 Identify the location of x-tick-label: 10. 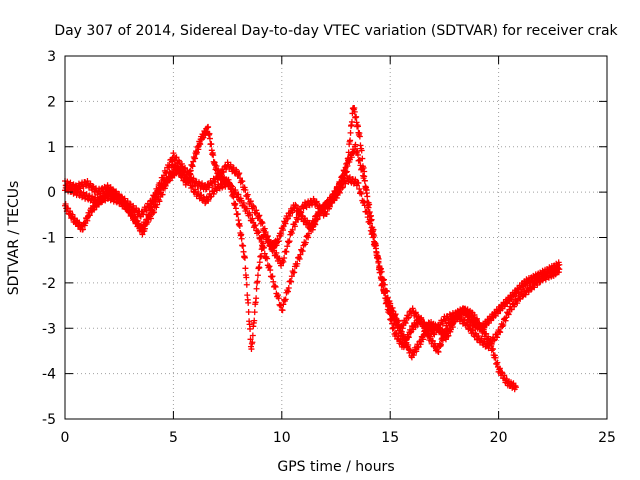
(282, 438).